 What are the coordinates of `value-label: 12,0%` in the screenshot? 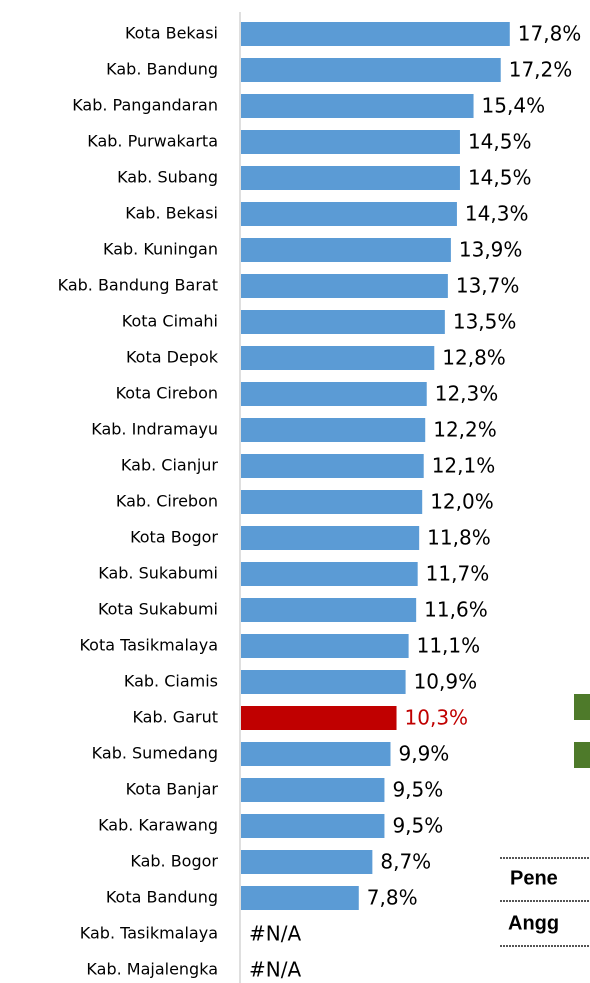 It's located at (462, 502).